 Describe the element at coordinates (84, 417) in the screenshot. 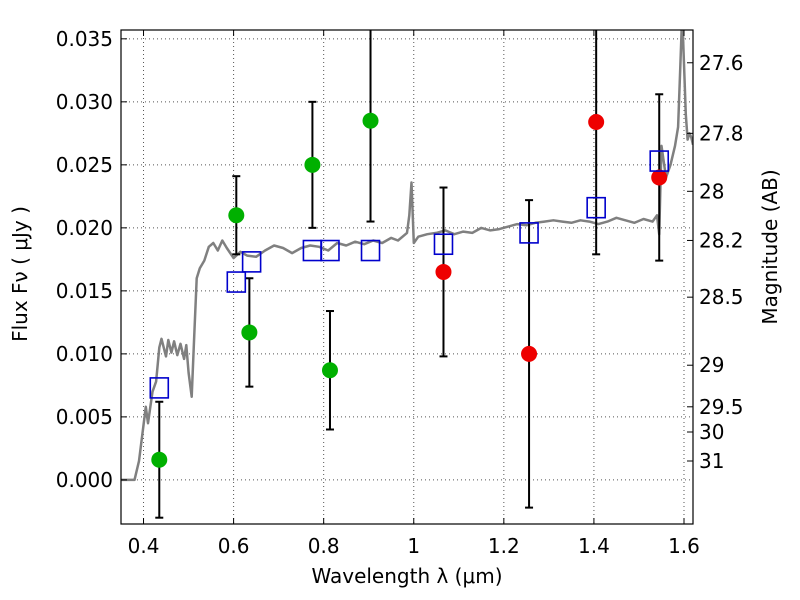

I see `y-tick-label: 0.005` at that location.